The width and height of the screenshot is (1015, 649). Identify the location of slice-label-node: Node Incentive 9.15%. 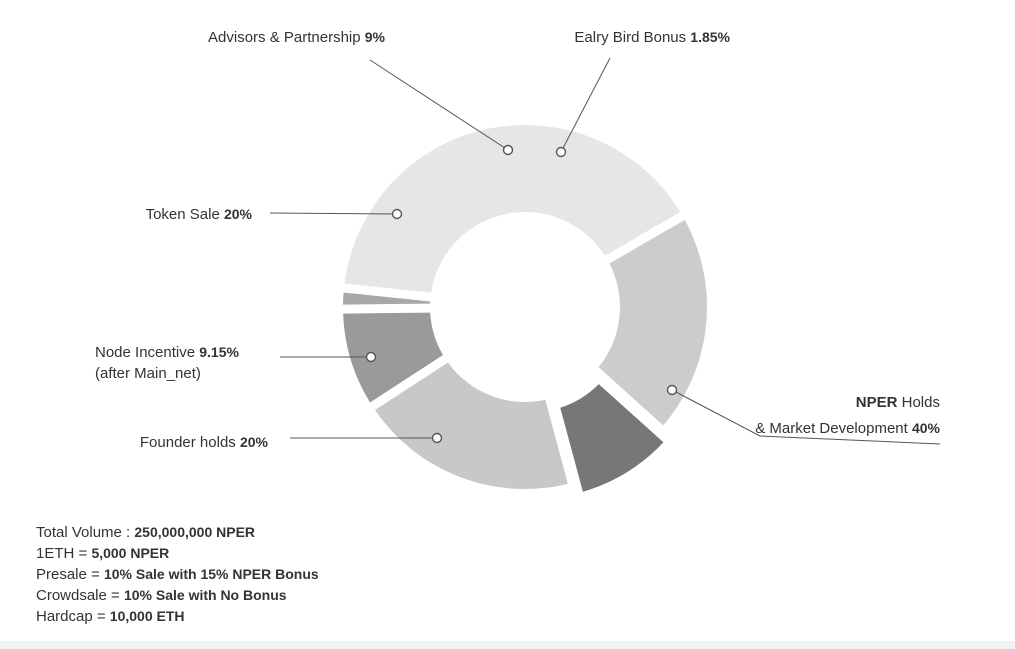
(167, 352).